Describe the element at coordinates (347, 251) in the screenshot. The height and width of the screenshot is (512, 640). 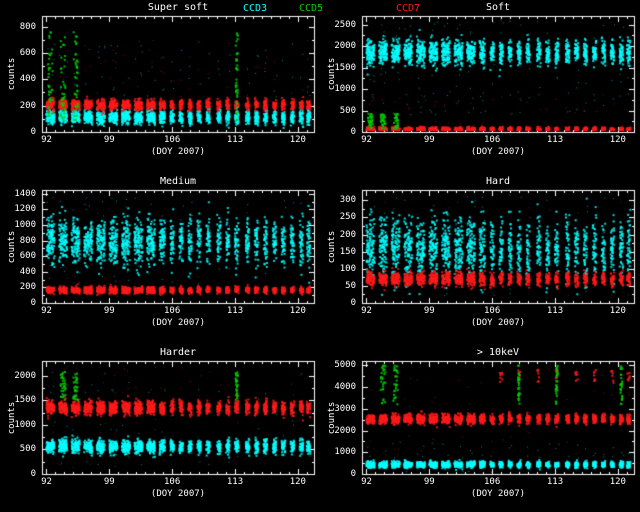
I see `y-tick-label: 150` at that location.